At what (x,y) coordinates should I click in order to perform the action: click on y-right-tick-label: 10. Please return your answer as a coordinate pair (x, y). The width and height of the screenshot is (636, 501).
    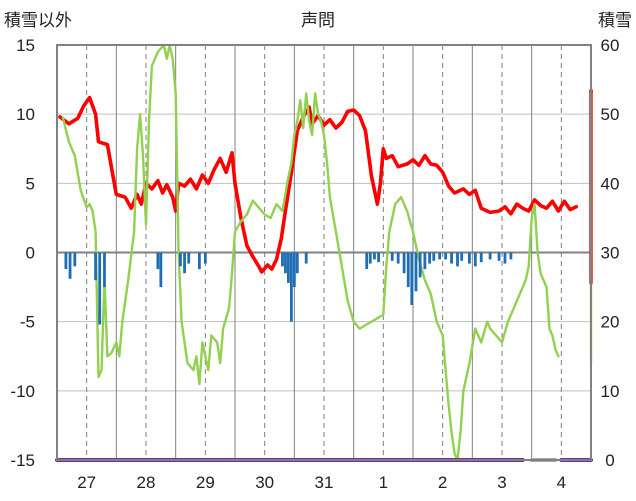
    Looking at the image, I should click on (610, 391).